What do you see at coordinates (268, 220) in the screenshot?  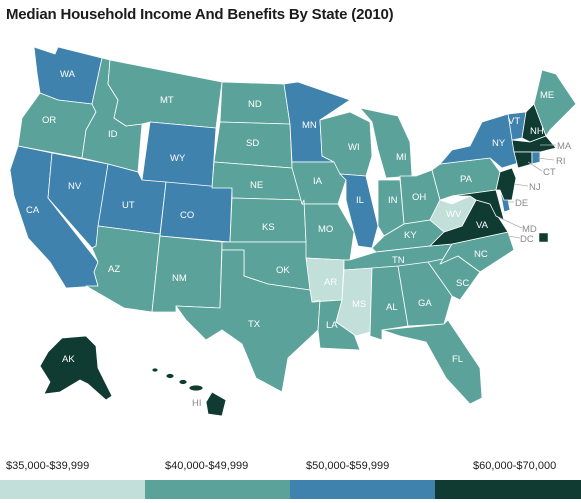 I see `state-KS` at bounding box center [268, 220].